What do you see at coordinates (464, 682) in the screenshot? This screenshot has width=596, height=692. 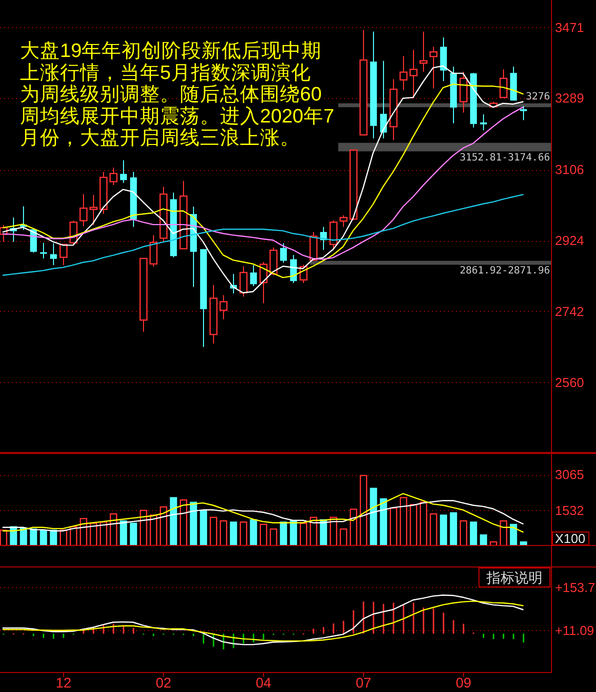 I see `xtick: 09` at bounding box center [464, 682].